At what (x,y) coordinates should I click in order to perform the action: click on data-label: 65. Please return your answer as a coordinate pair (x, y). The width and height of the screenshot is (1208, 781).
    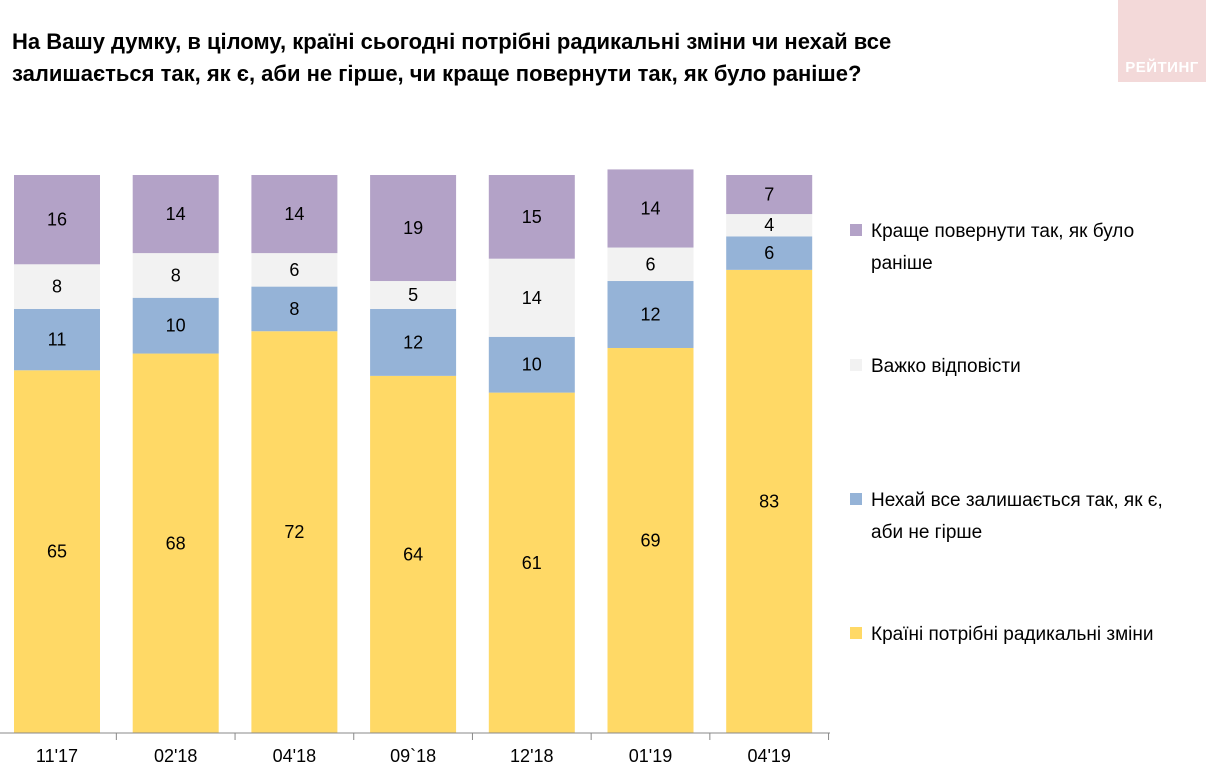
    Looking at the image, I should click on (57, 552).